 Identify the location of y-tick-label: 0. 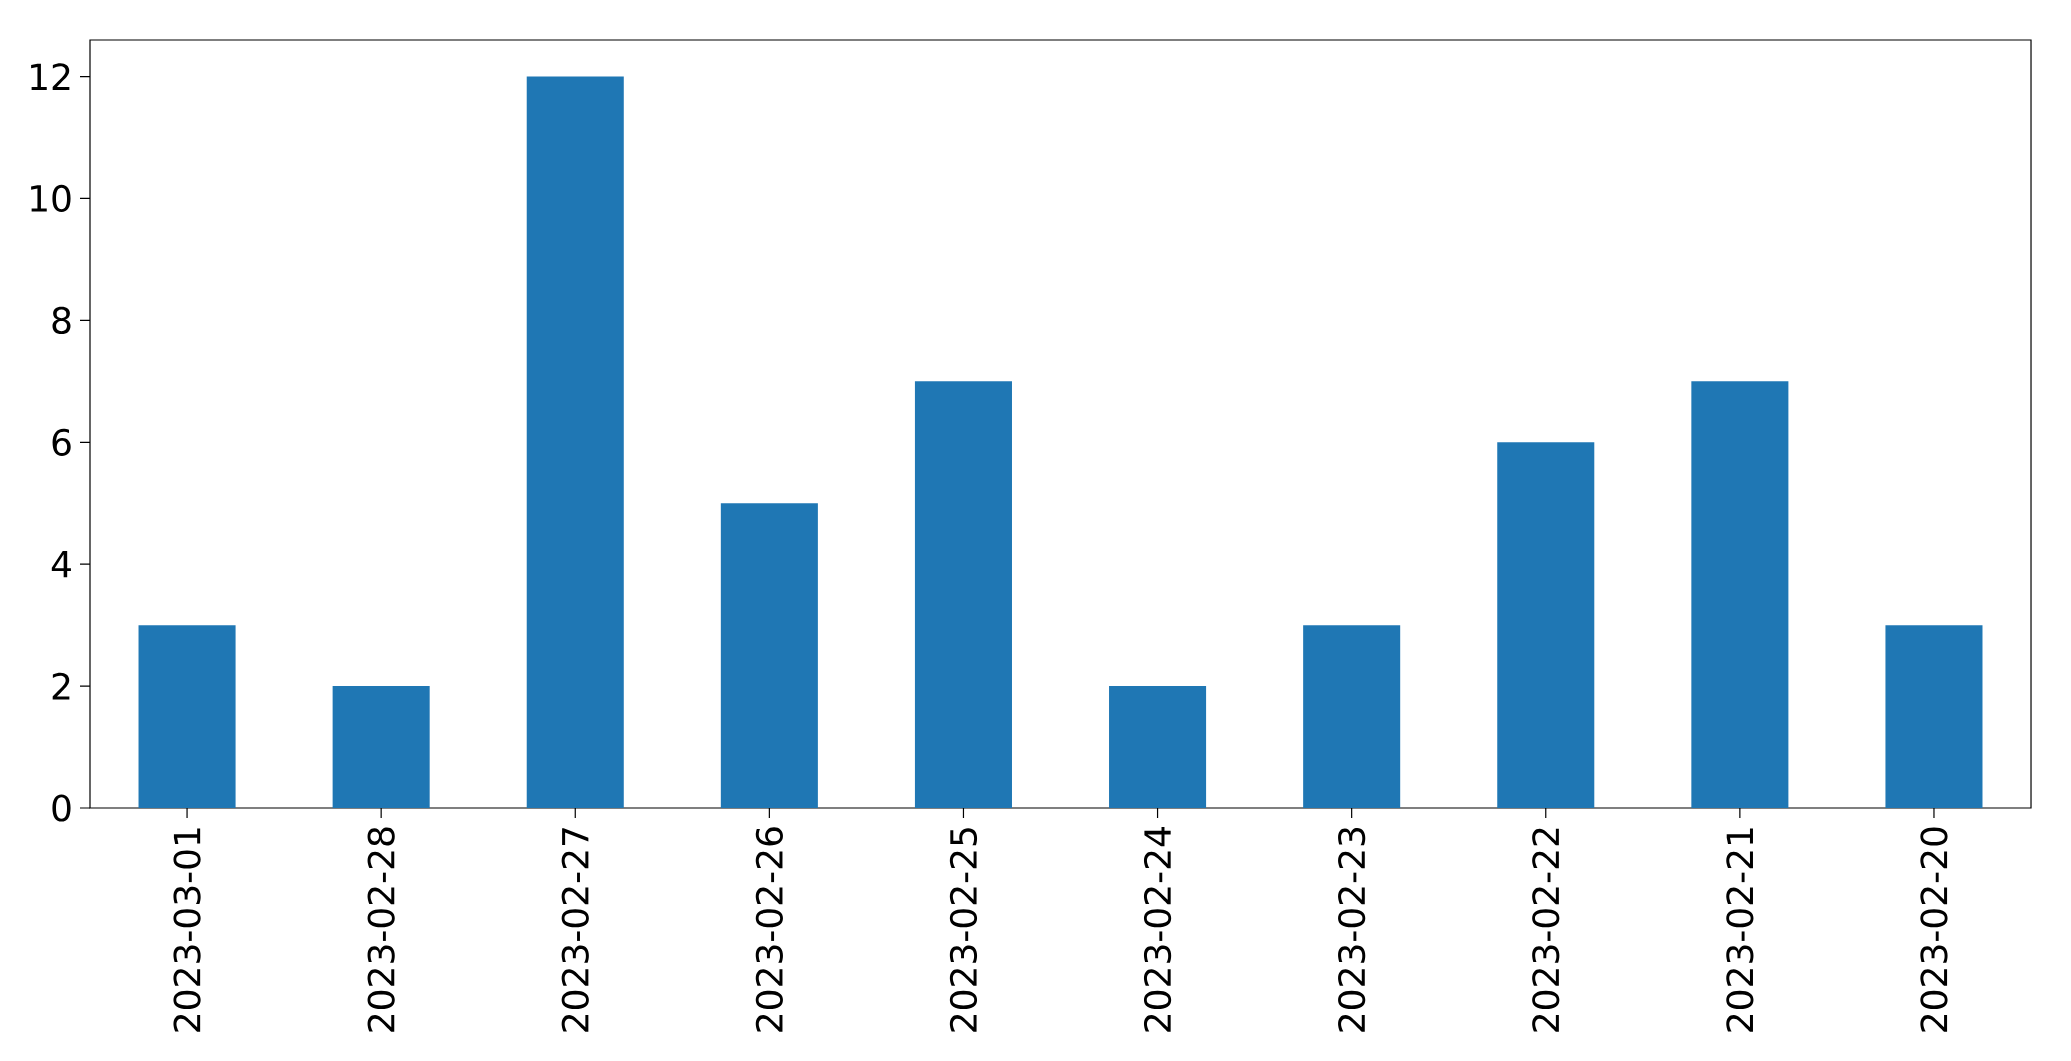
(61, 808).